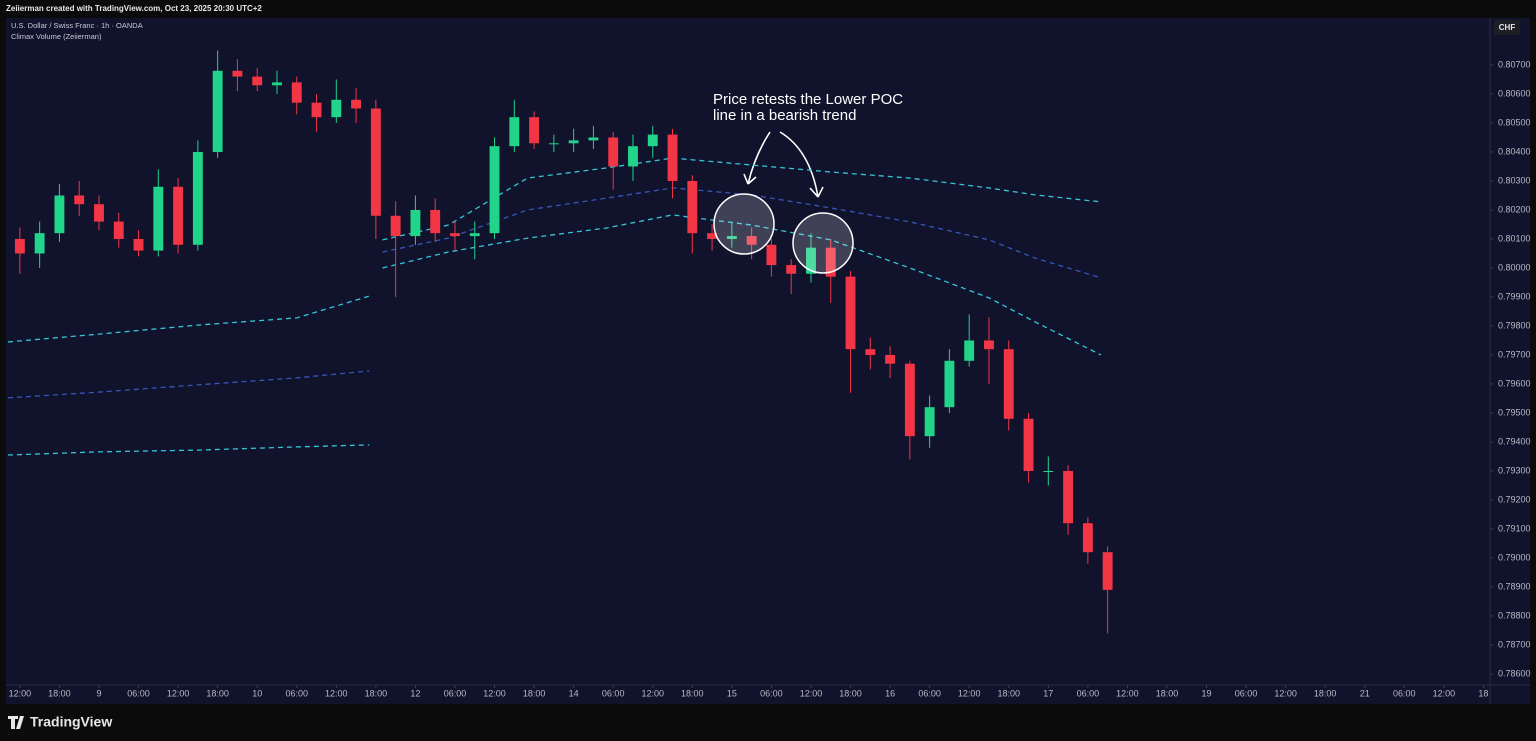 This screenshot has height=741, width=1536. What do you see at coordinates (784, 115) in the screenshot?
I see `annotation-line: line in a bearish trend` at bounding box center [784, 115].